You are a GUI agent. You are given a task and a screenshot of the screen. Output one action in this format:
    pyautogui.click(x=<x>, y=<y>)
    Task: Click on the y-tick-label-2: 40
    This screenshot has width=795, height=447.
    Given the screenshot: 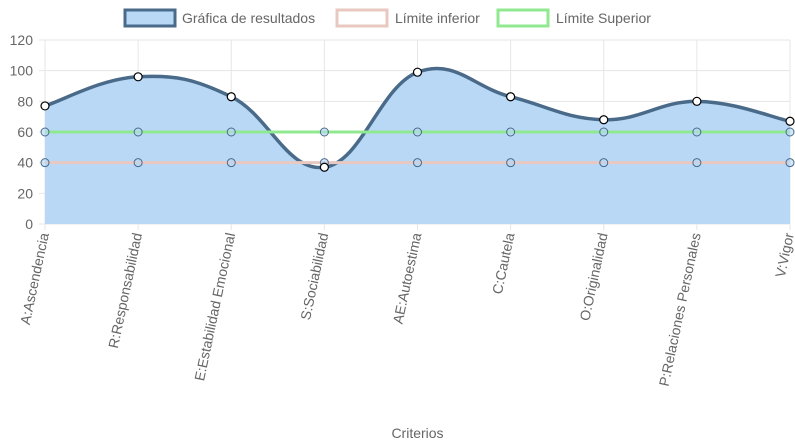 What is the action you would take?
    pyautogui.click(x=25, y=163)
    